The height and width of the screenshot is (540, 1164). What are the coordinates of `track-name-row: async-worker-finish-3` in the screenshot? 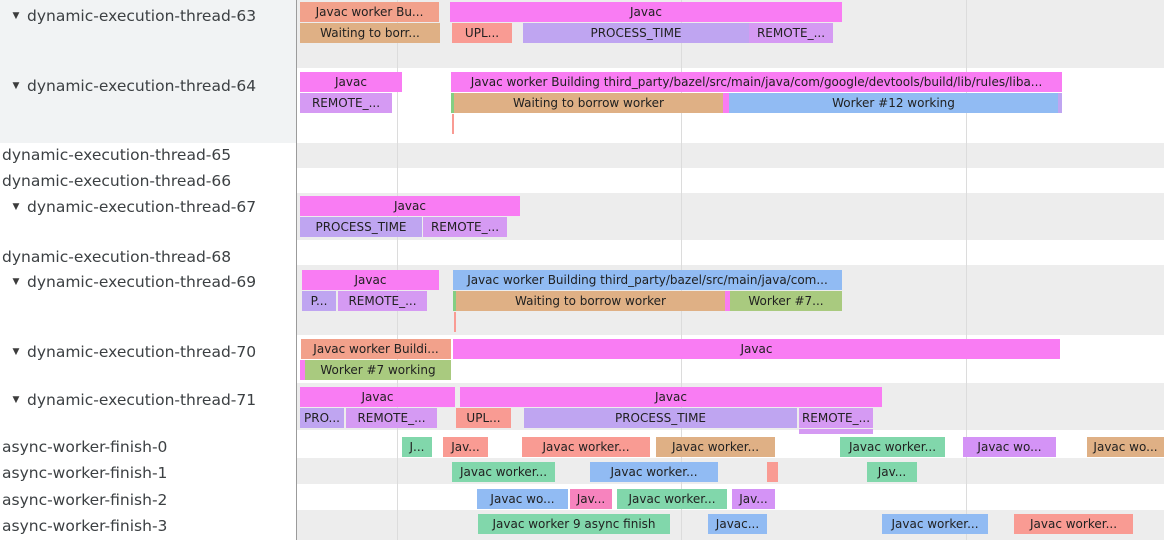 It's located at (148, 525).